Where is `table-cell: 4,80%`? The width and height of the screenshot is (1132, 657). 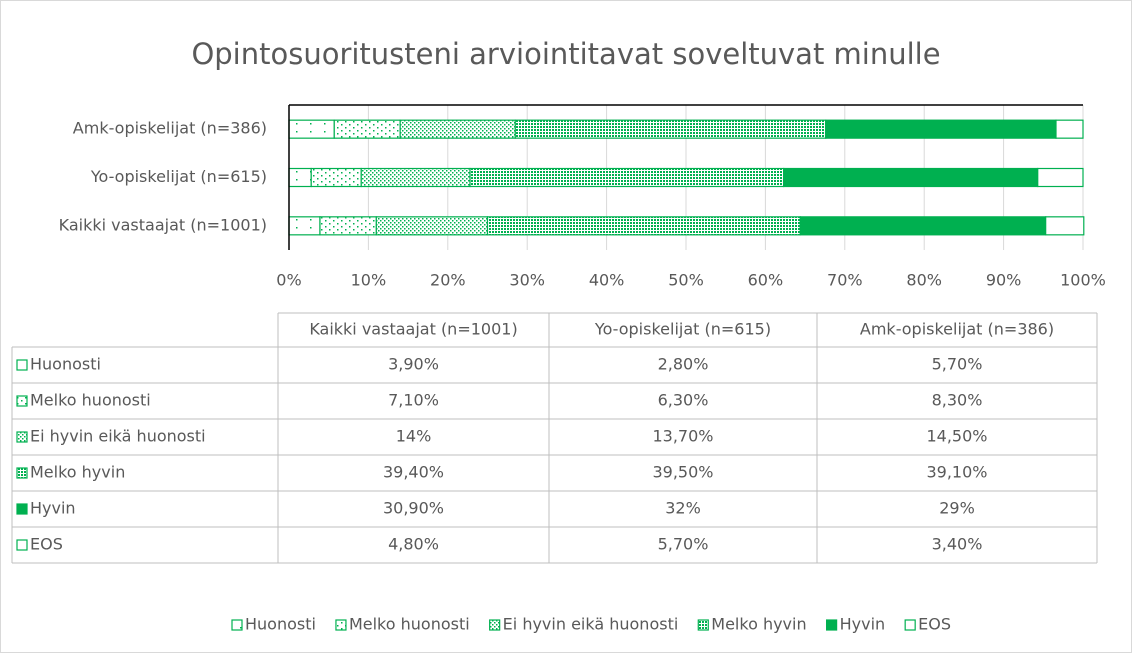 table-cell: 4,80% is located at coordinates (413, 544).